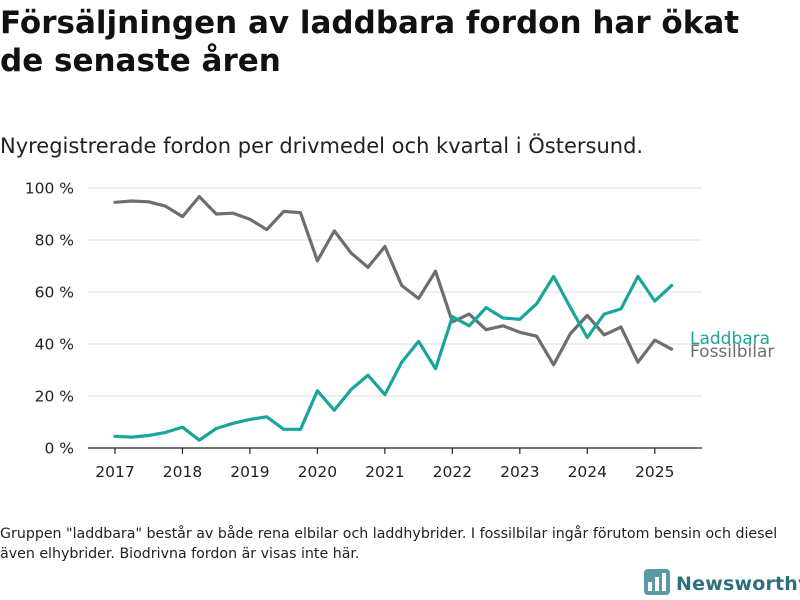 The width and height of the screenshot is (800, 600). What do you see at coordinates (54, 293) in the screenshot?
I see `y-tick-label: 60 %` at bounding box center [54, 293].